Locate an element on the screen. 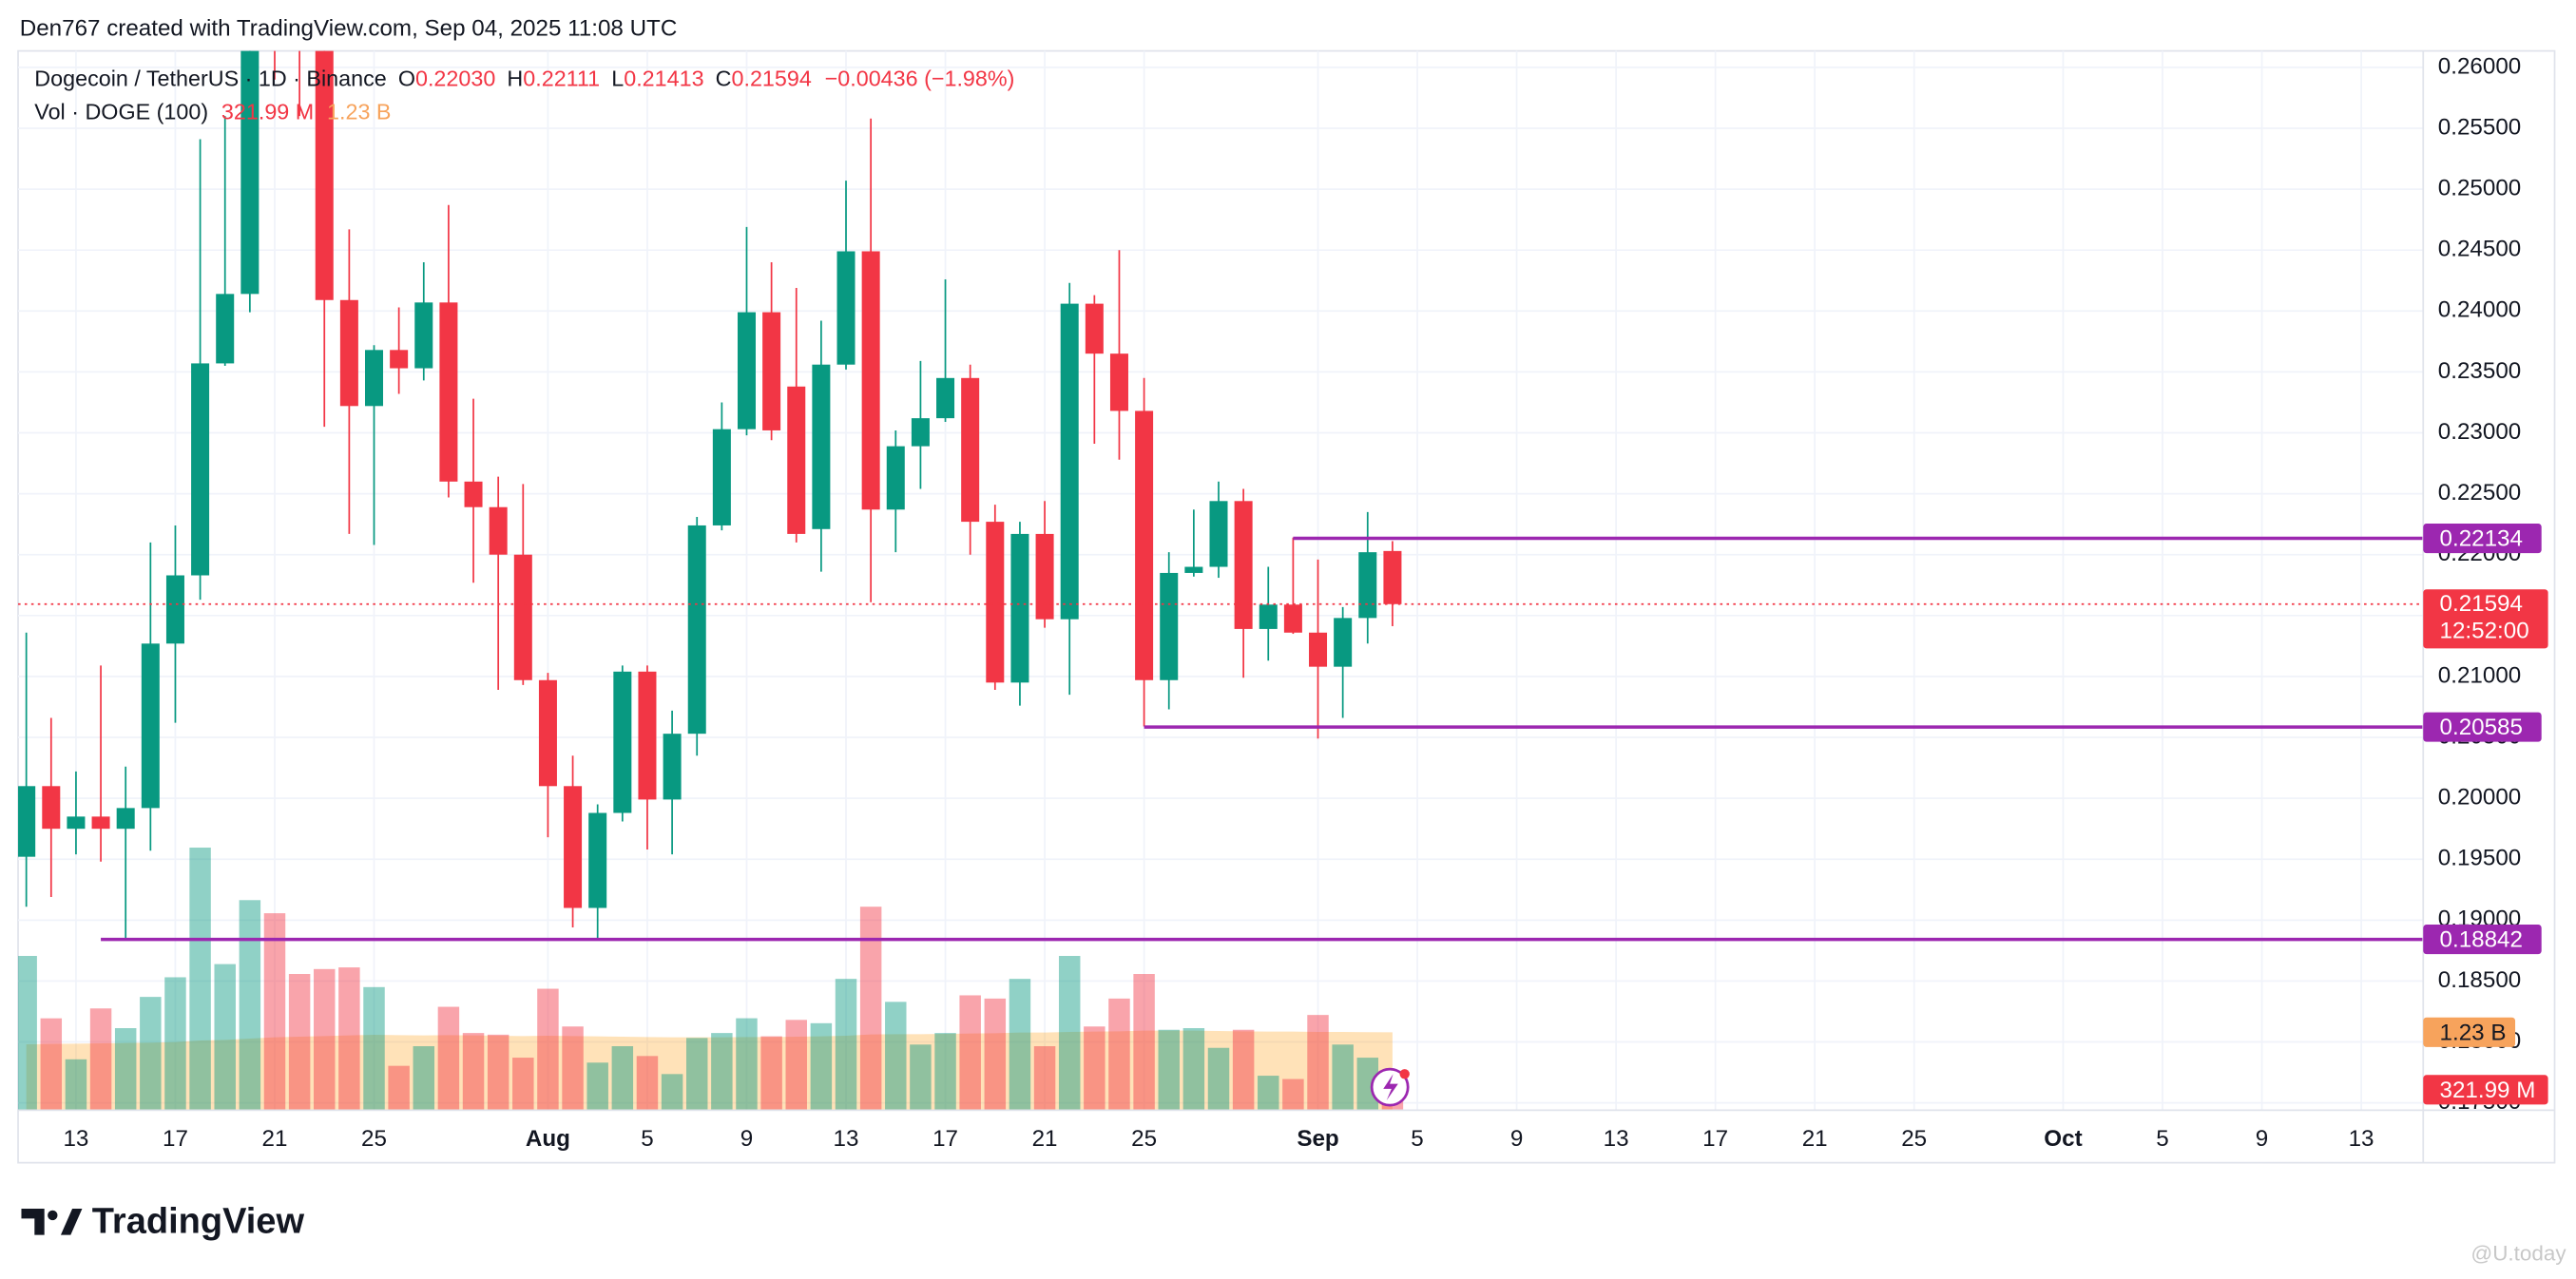  volume-title: Vol · DOGE (100) is located at coordinates (121, 111).